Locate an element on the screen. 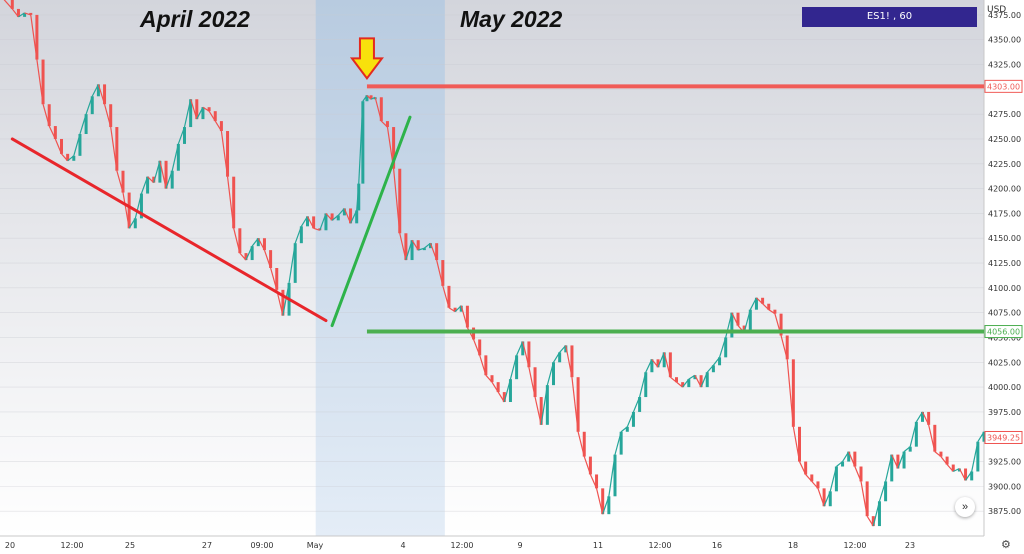 This screenshot has height=554, width=1024. x-tick-label: 11 is located at coordinates (598, 545).